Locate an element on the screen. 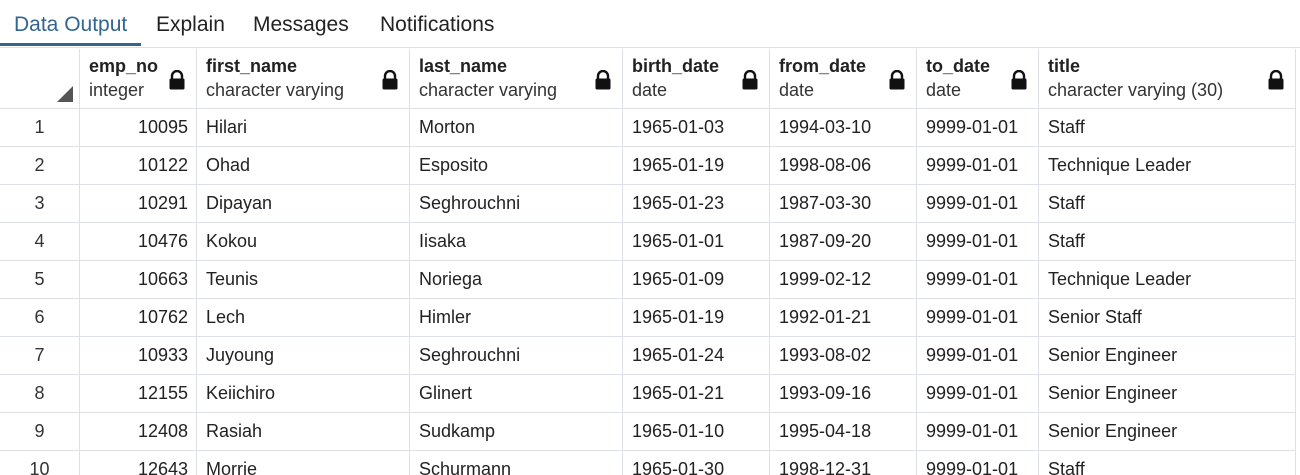 The width and height of the screenshot is (1300, 475). row-number: 6 is located at coordinates (40, 318).